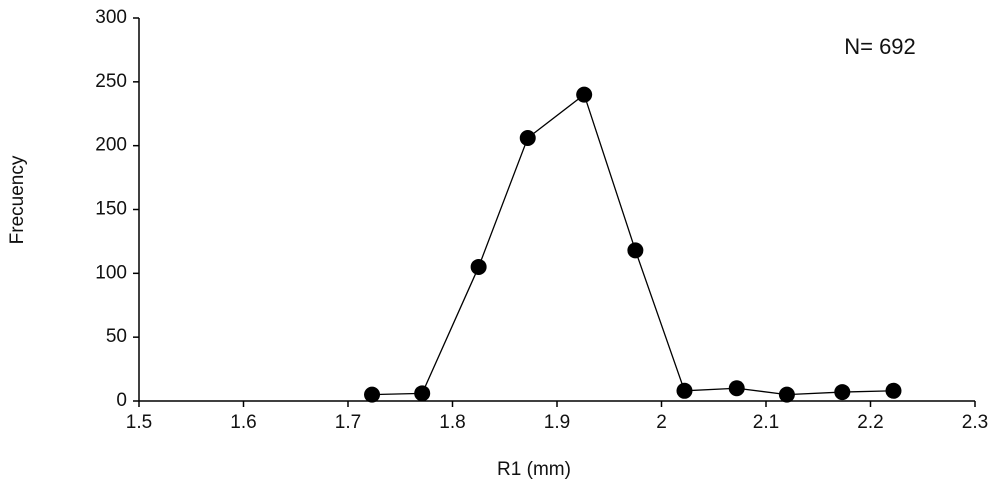 Image resolution: width=1004 pixels, height=490 pixels. Describe the element at coordinates (111, 209) in the screenshot. I see `y-tick-label: 150` at that location.